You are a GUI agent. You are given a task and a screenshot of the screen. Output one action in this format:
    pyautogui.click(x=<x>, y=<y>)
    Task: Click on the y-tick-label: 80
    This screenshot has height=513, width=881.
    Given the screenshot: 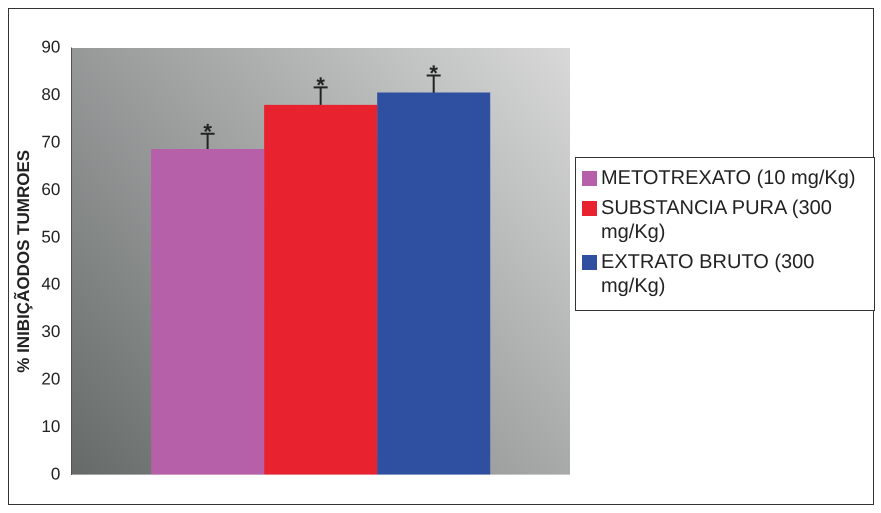 What is the action you would take?
    pyautogui.click(x=50, y=94)
    